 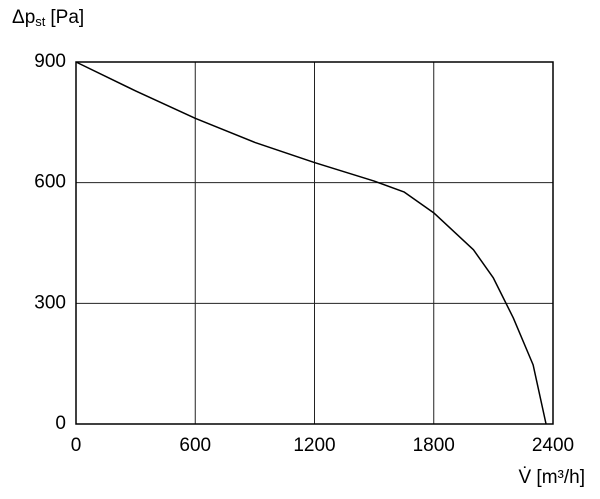 What do you see at coordinates (50, 302) in the screenshot?
I see `y-tick-label: 300` at bounding box center [50, 302].